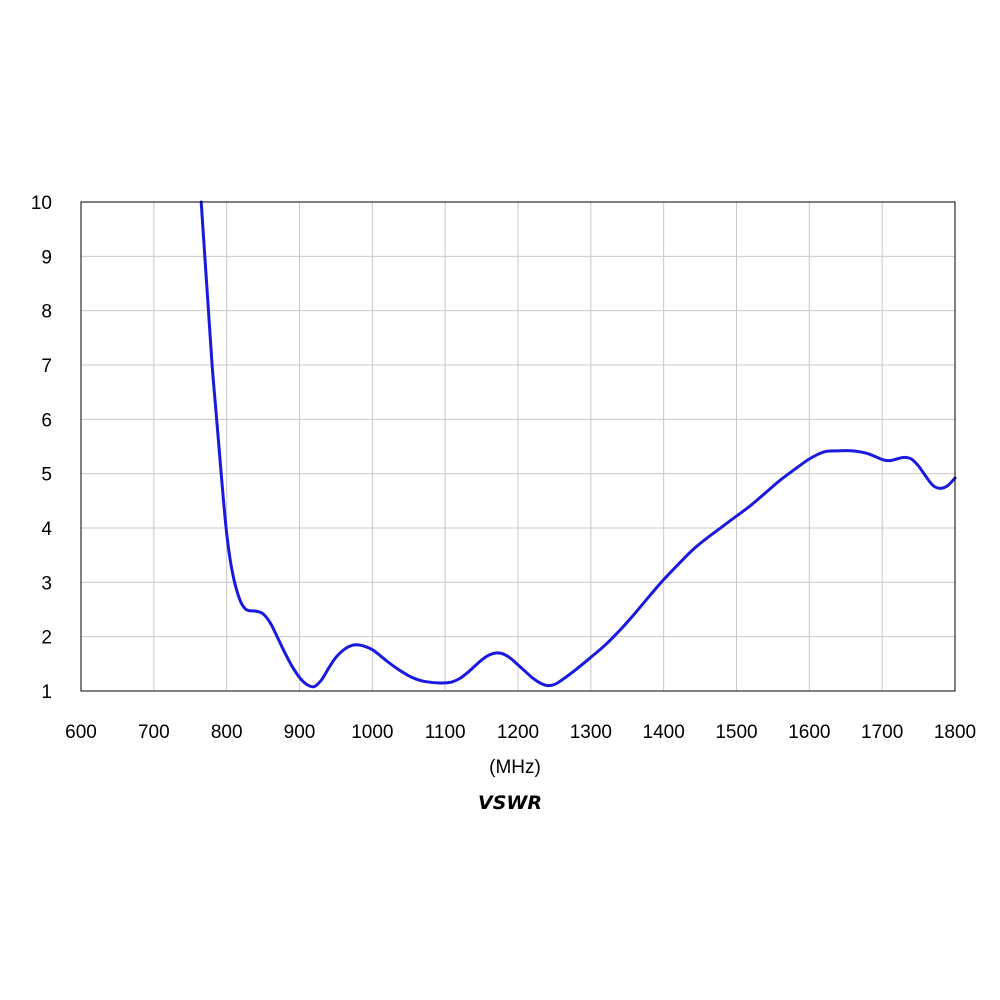  What do you see at coordinates (664, 732) in the screenshot?
I see `x-tick-label: 1400` at bounding box center [664, 732].